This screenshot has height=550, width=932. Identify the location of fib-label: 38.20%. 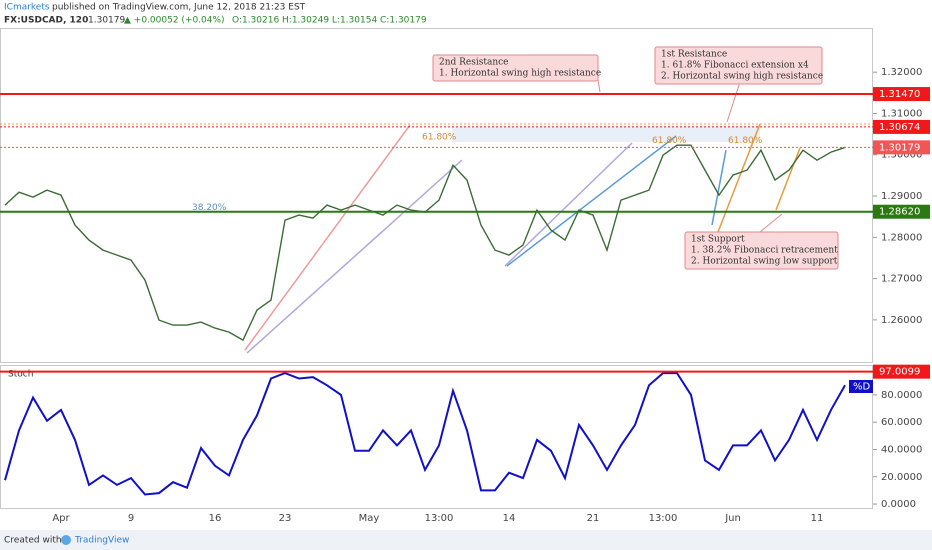
(209, 208).